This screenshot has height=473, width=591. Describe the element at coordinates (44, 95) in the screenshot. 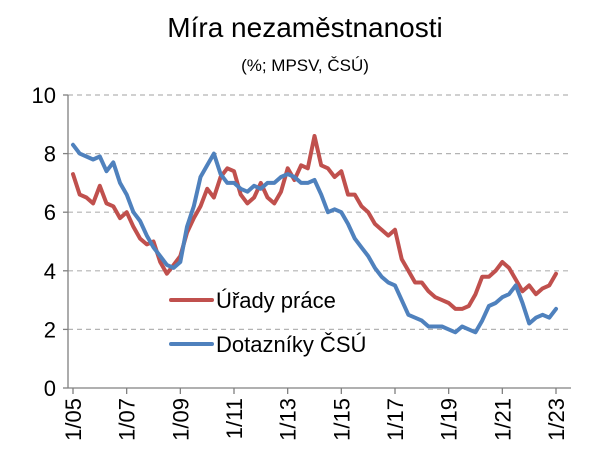

I see `y-tick-label: 10` at that location.